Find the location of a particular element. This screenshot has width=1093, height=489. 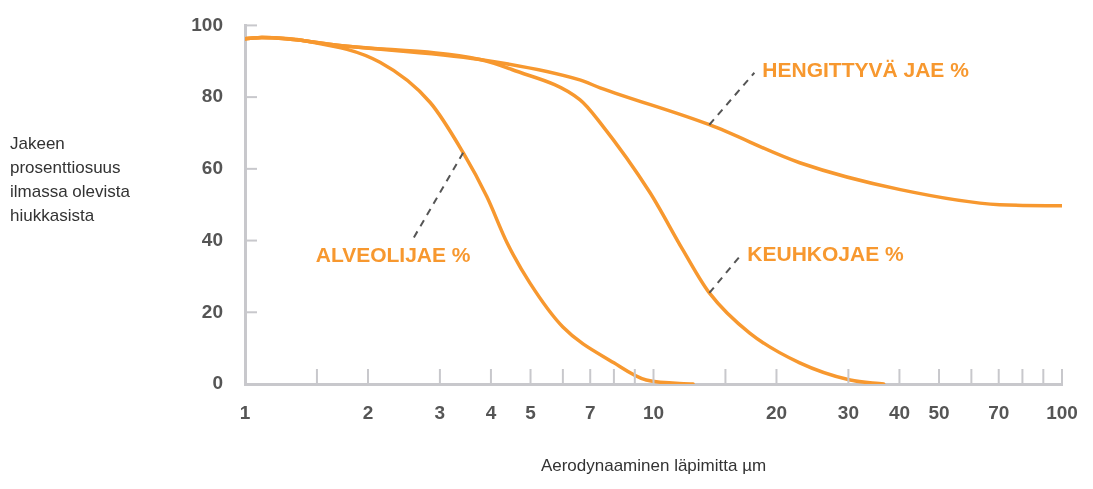

y-tick-label: 100 is located at coordinates (207, 24).